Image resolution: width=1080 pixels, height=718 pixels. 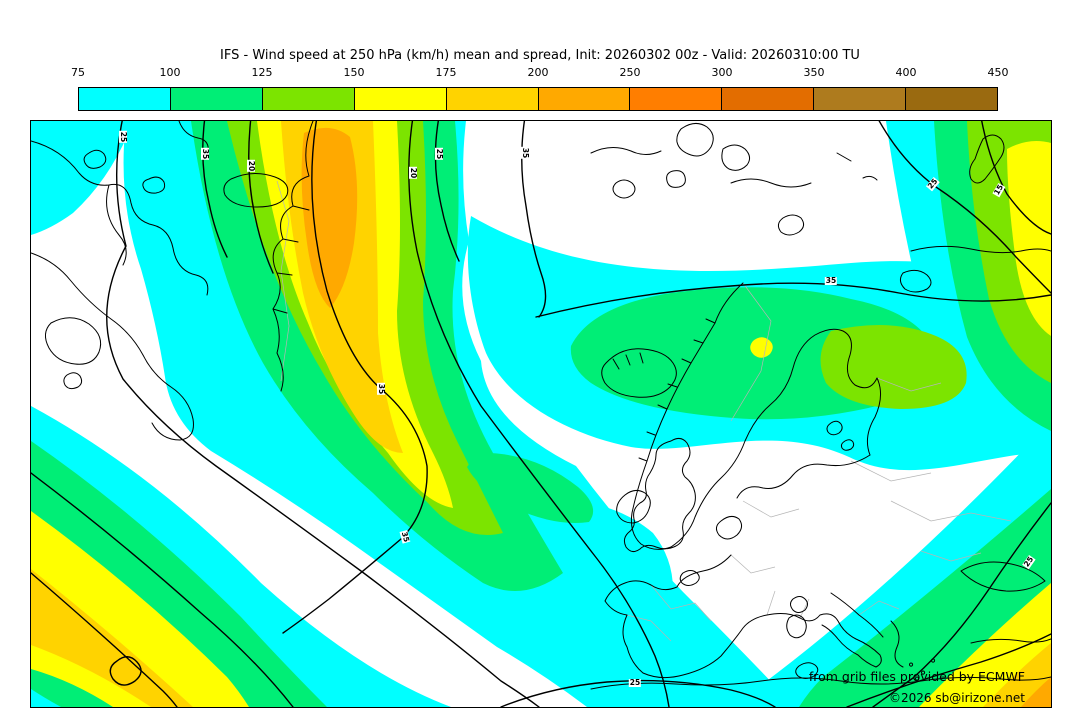 I want to click on colorbar-tick-75: 75, so click(x=78, y=72).